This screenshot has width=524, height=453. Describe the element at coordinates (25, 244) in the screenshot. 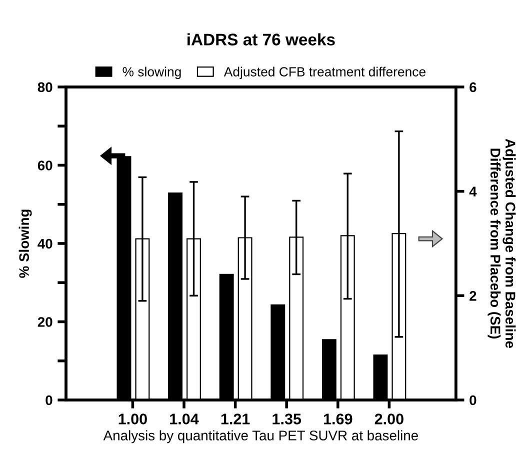

I see `y-axis-title: % Slowing` at that location.